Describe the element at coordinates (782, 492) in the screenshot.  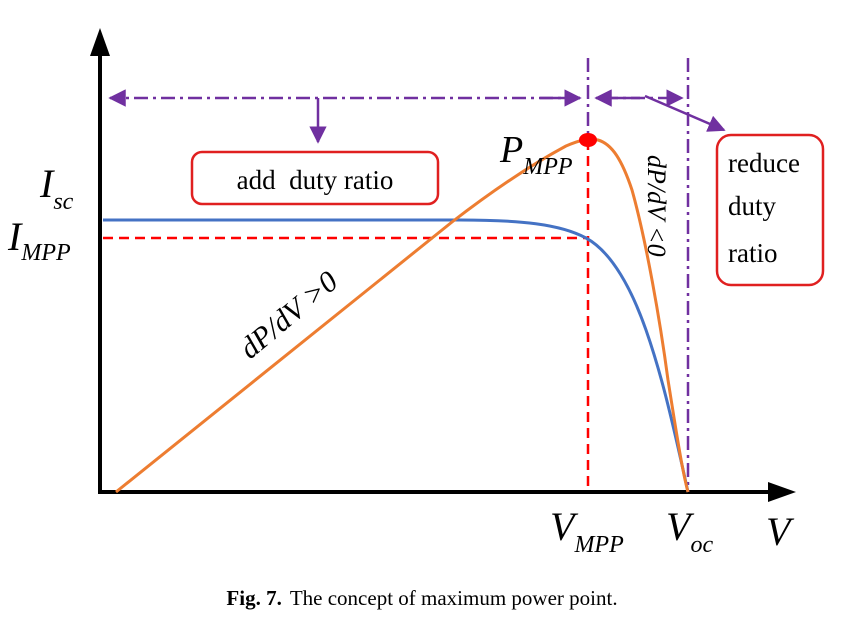
I see `x-axis-arrow-icon` at that location.